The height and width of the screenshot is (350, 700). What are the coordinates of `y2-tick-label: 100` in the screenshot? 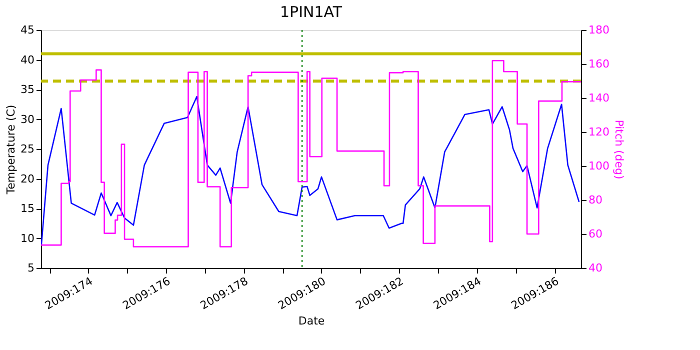 It's located at (599, 166).